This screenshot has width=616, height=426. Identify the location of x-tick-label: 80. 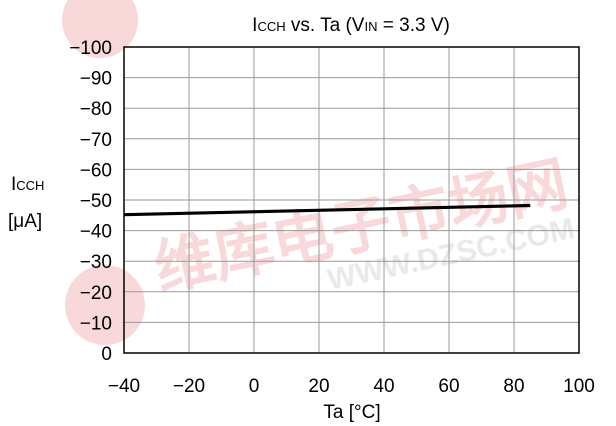
(513, 386).